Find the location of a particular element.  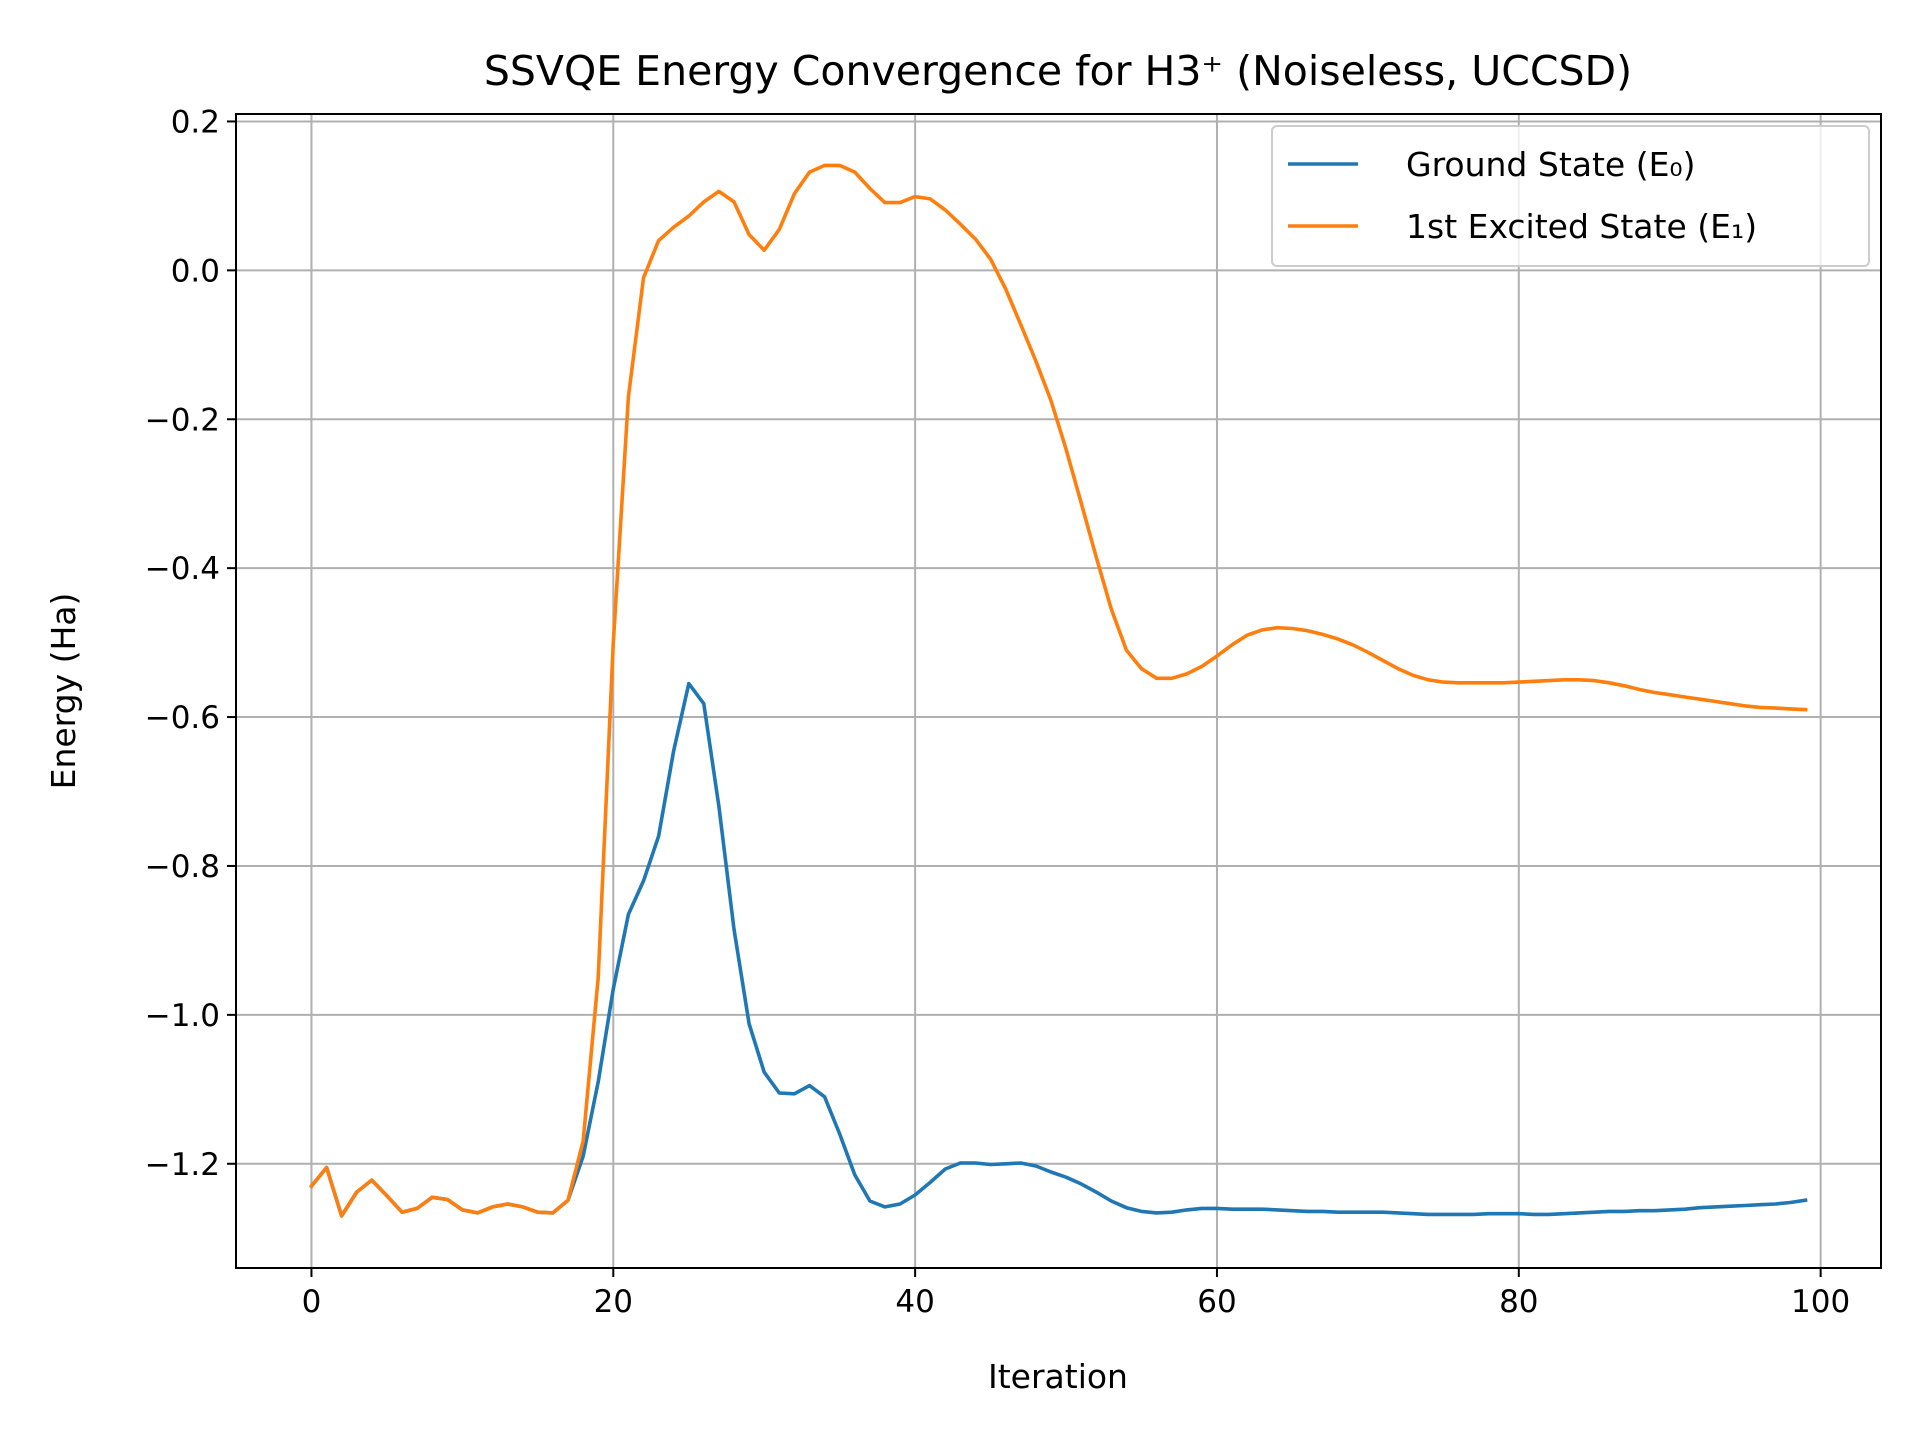

legend-box is located at coordinates (1570, 196).